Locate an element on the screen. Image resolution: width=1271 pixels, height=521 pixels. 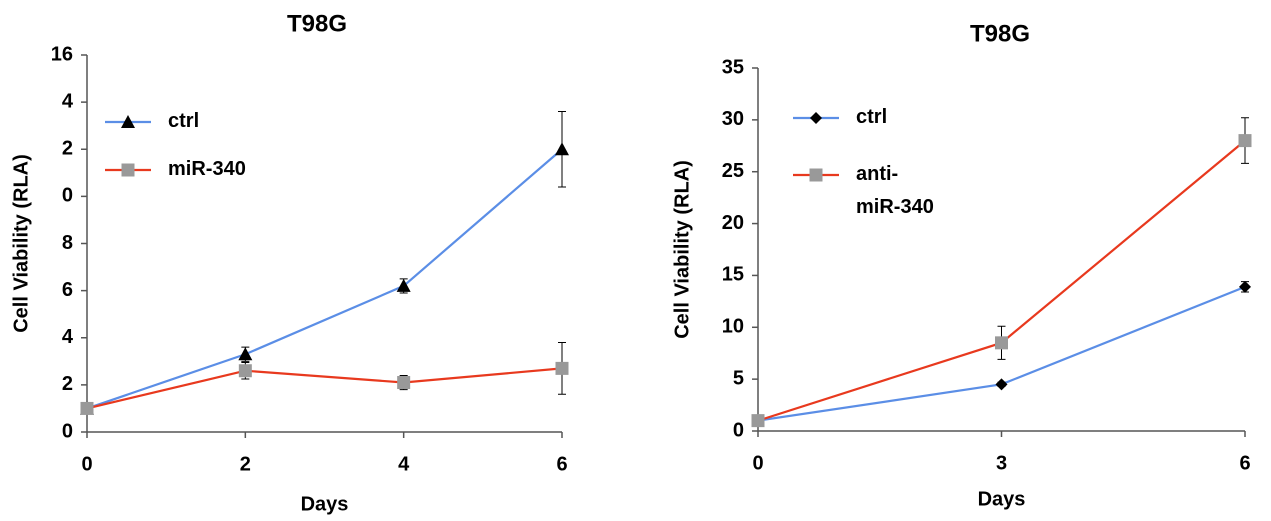
line is located at coordinates (324, 388).